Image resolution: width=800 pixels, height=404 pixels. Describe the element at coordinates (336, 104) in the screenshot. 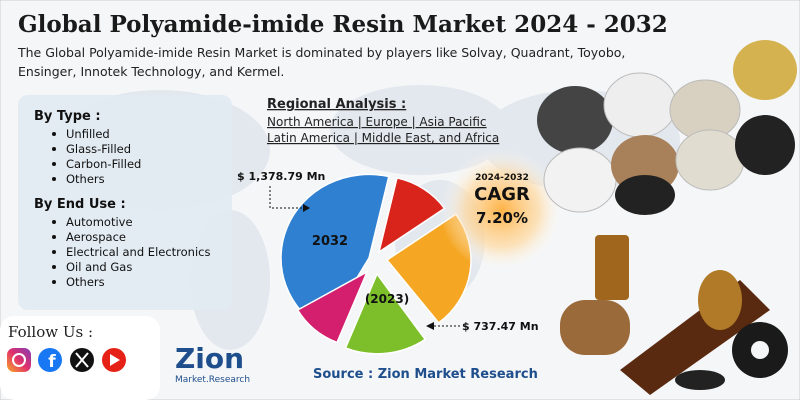

I see `regional-heading: Regional Analysis :` at that location.